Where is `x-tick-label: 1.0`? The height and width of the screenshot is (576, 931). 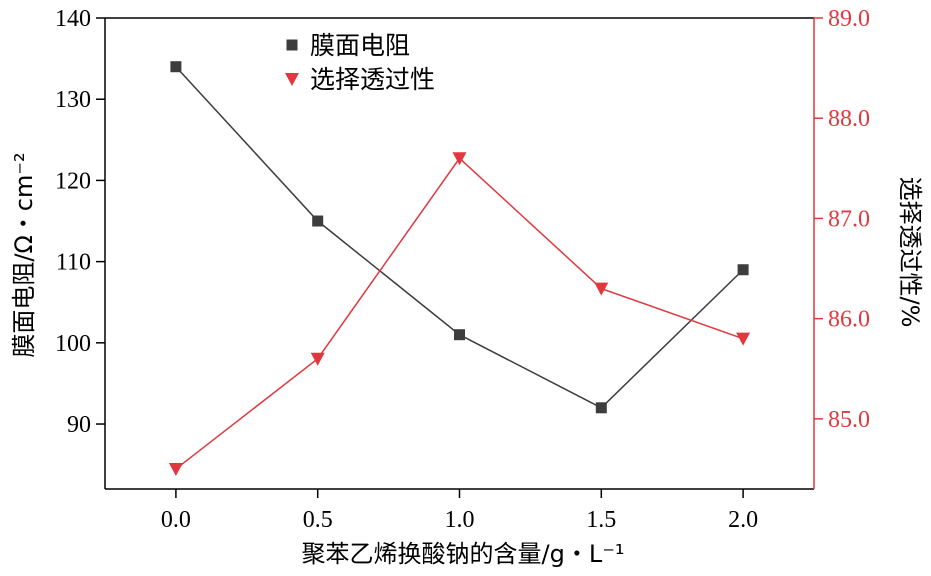 x-tick-label: 1.0 is located at coordinates (460, 520).